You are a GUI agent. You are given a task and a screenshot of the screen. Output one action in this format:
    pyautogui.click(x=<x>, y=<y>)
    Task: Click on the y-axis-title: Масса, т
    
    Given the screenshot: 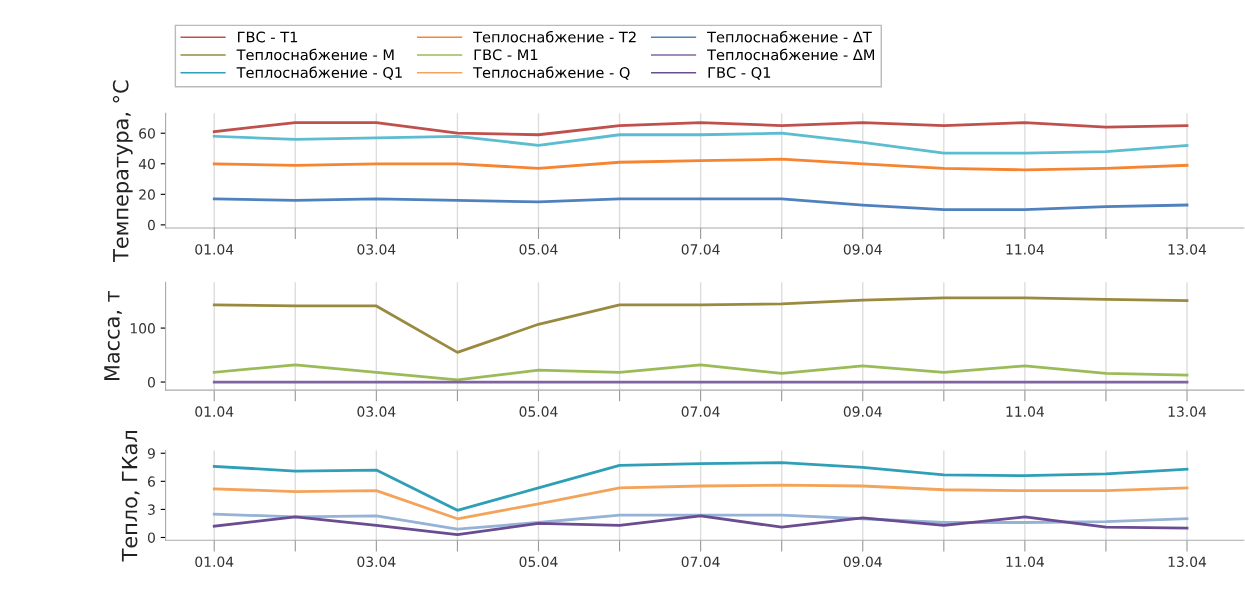 What is the action you would take?
    pyautogui.click(x=113, y=335)
    